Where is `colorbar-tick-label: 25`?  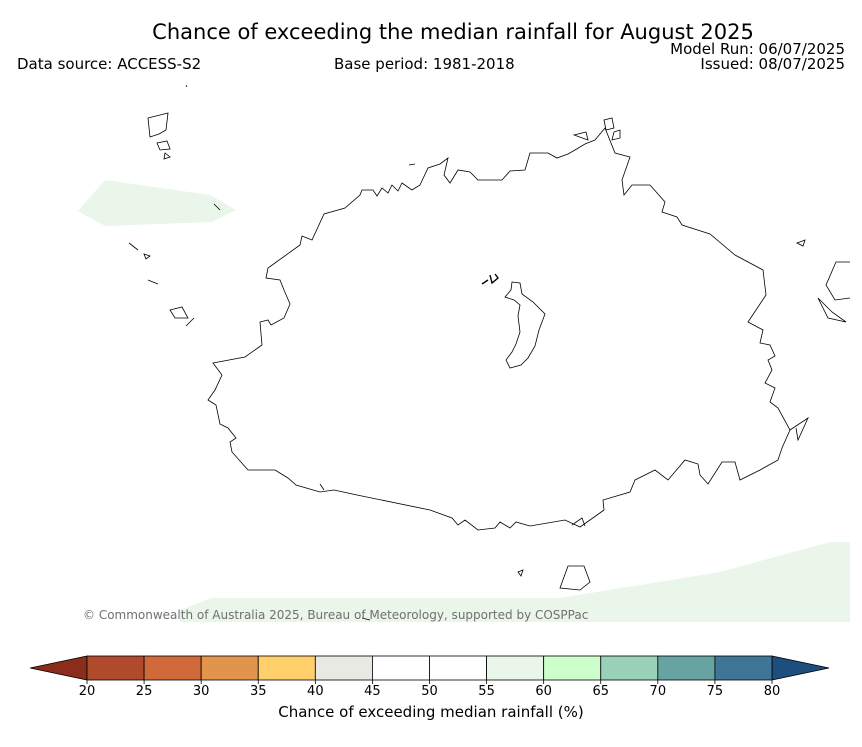
colorbar-tick-label: 25 is located at coordinates (144, 691).